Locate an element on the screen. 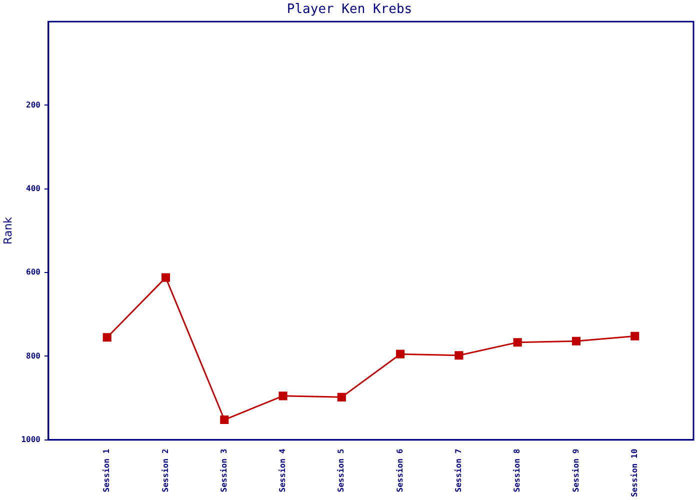  x-tick-label: Session 3 is located at coordinates (223, 470).